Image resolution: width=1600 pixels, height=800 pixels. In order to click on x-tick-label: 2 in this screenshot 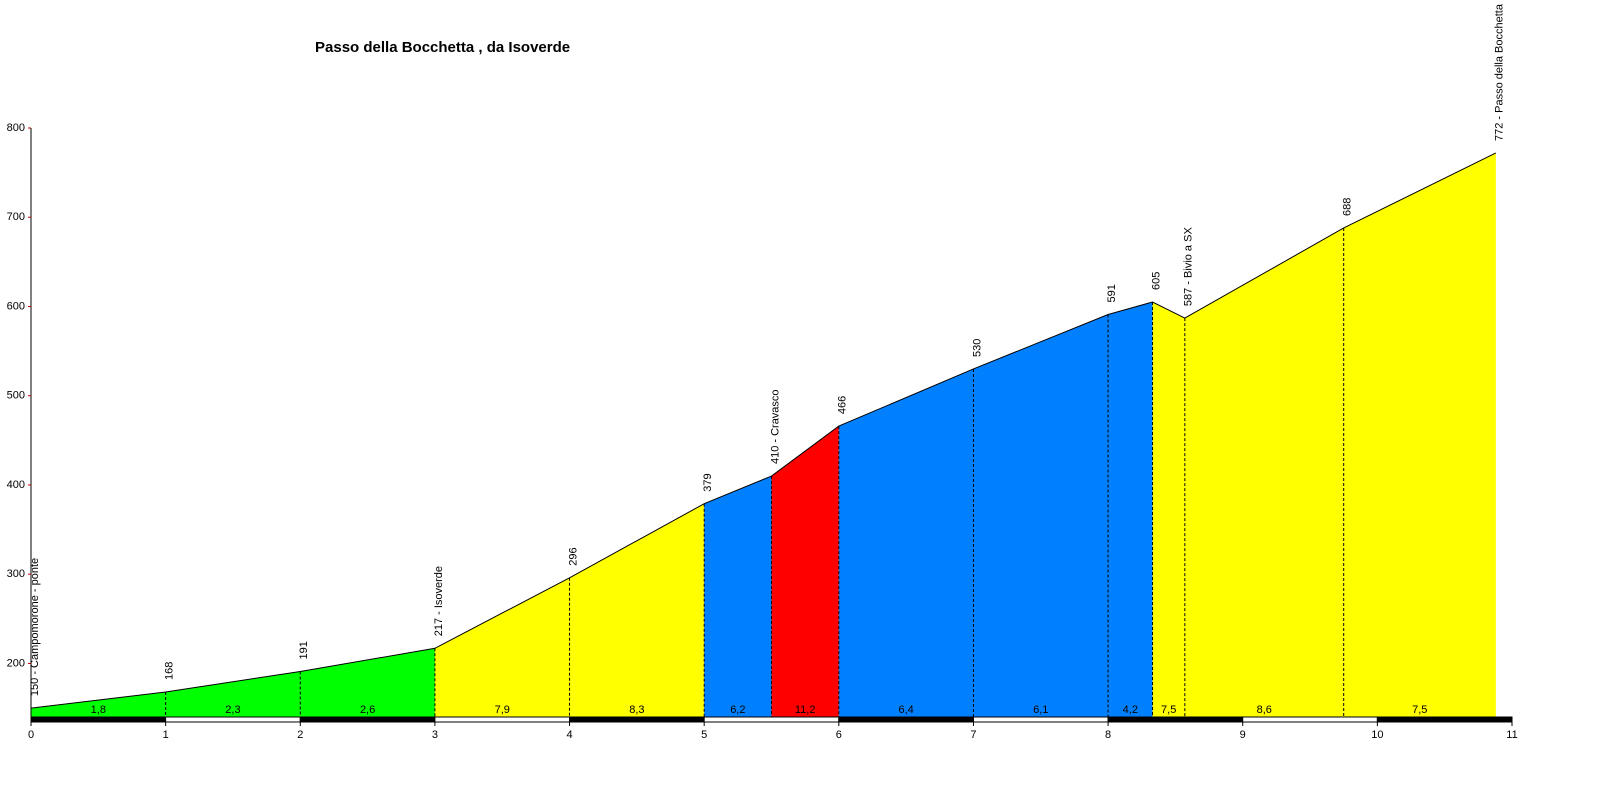, I will do `click(300, 735)`.